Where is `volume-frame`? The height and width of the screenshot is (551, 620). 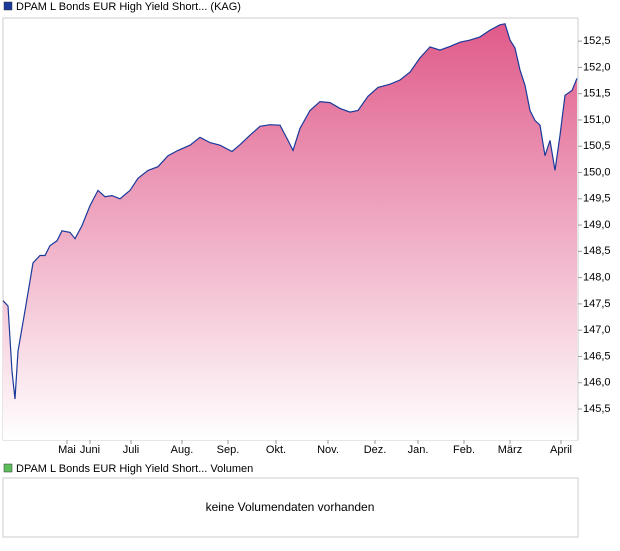
volume-frame is located at coordinates (290, 507).